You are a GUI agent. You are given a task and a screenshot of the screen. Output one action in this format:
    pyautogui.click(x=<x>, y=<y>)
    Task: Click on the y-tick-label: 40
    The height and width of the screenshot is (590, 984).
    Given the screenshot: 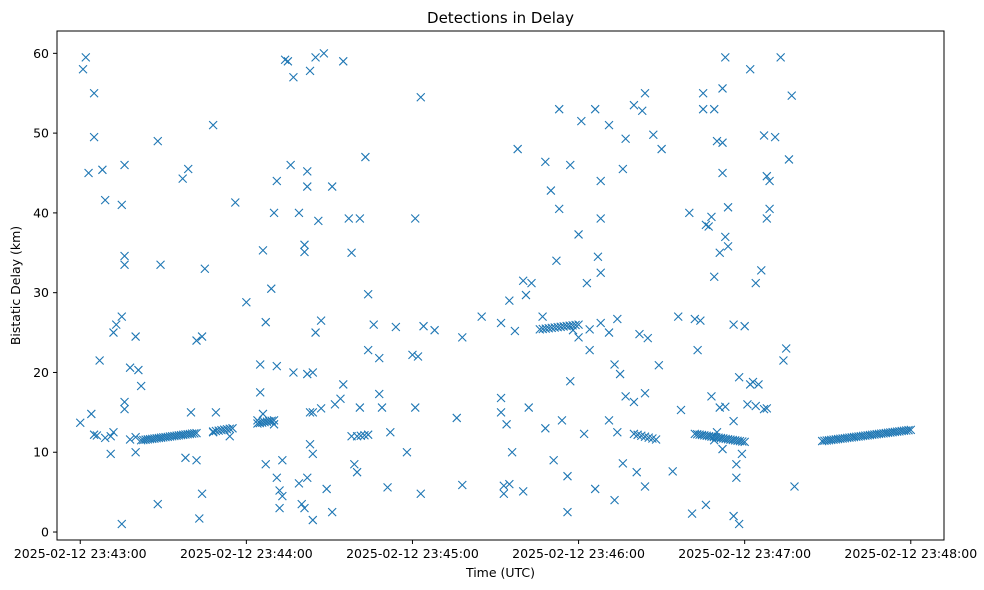 What is the action you would take?
    pyautogui.click(x=41, y=212)
    